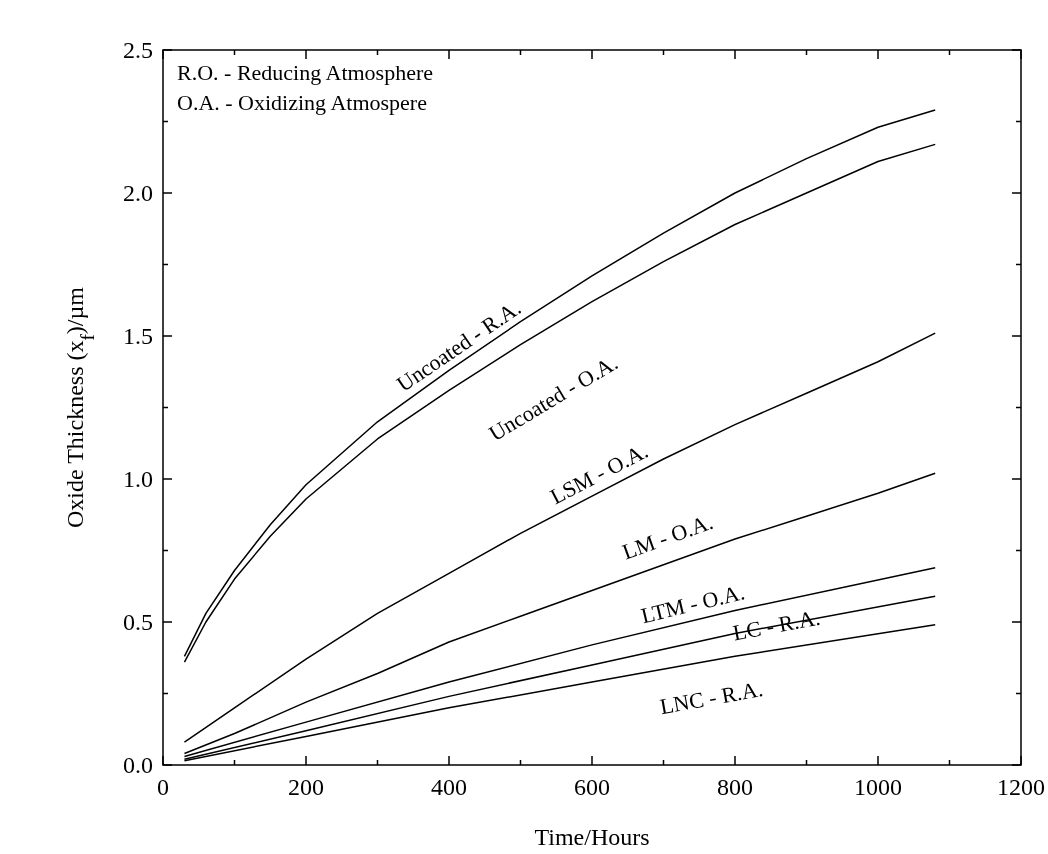 The image size is (1048, 854). What do you see at coordinates (138, 50) in the screenshot?
I see `y-tick-label: 2.5` at bounding box center [138, 50].